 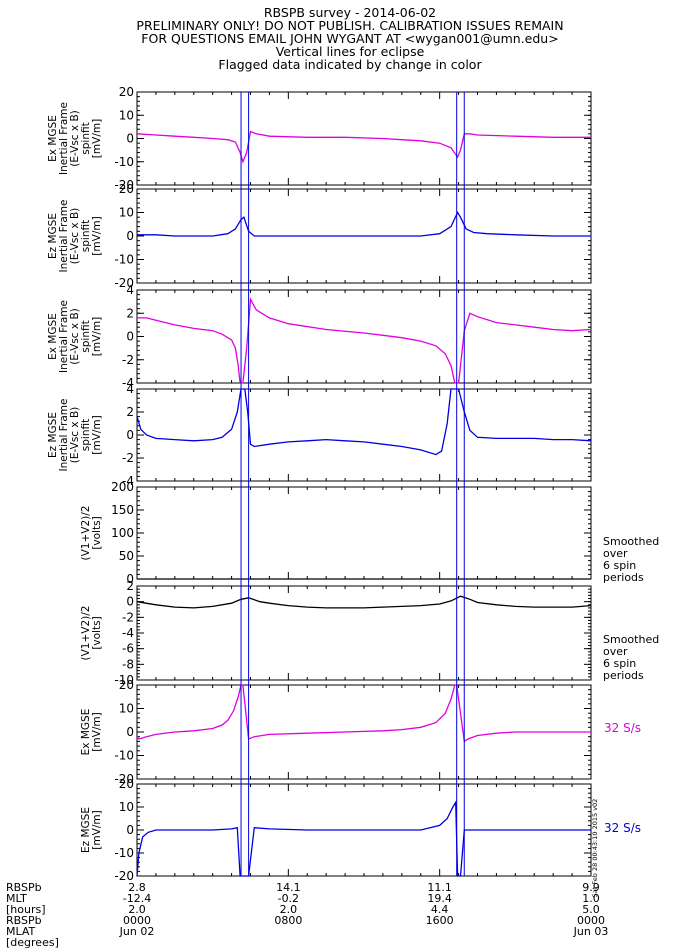 I want to click on x-tick-label: 1.0, so click(x=591, y=898).